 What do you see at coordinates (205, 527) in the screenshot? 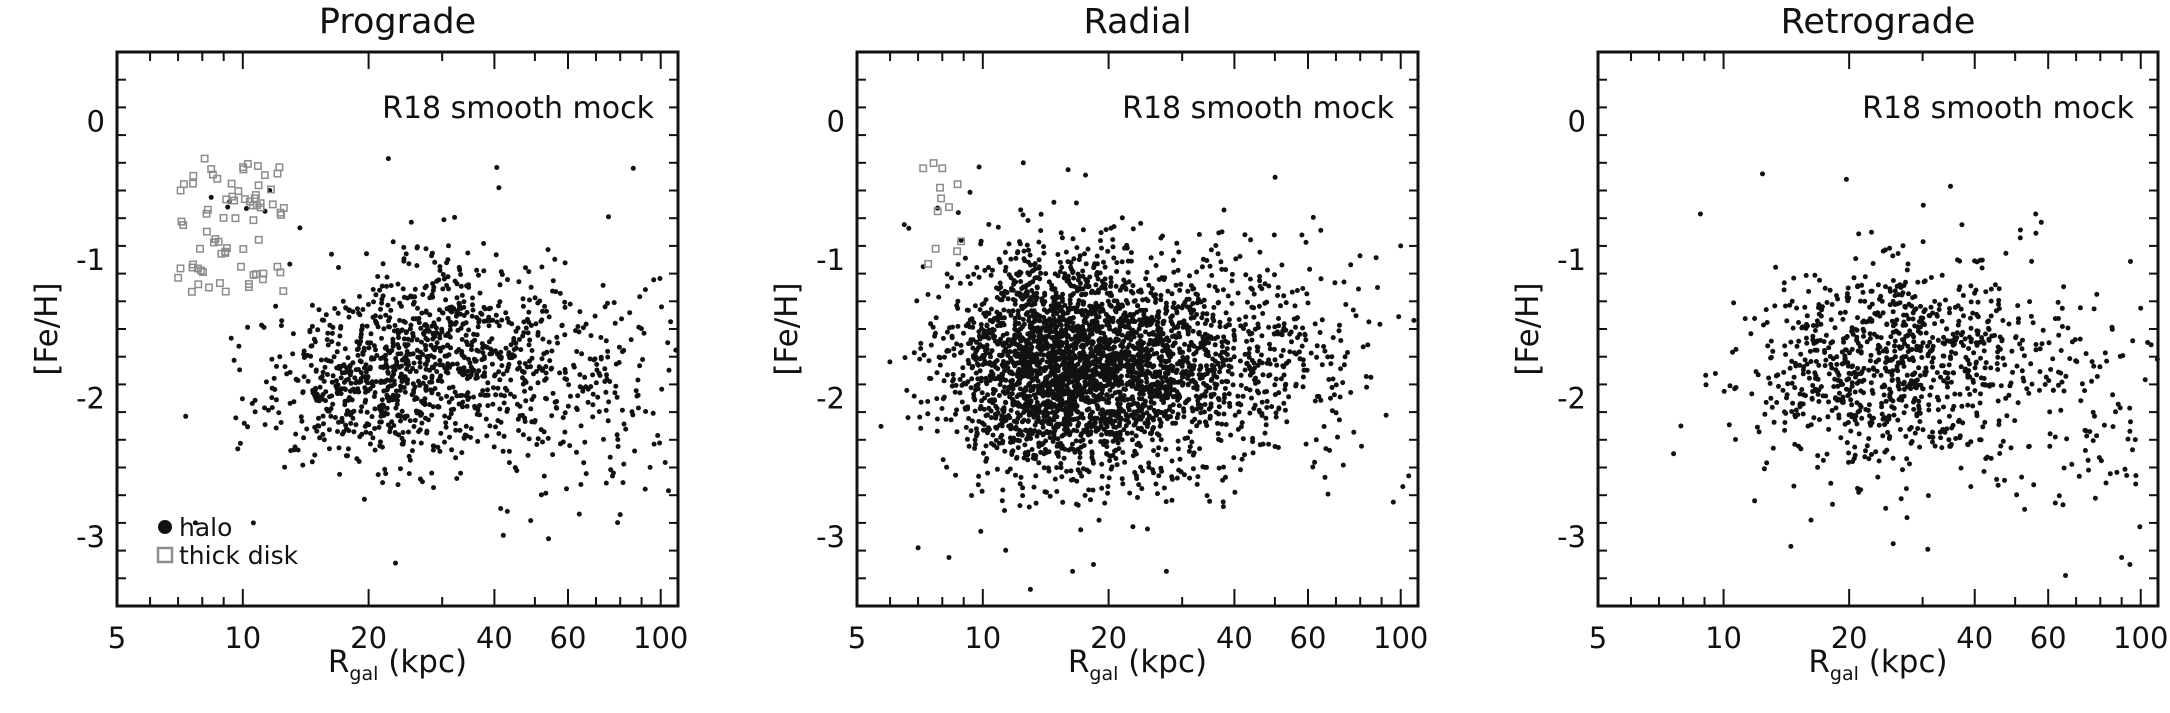
I see `legend-label-halo: halo` at bounding box center [205, 527].